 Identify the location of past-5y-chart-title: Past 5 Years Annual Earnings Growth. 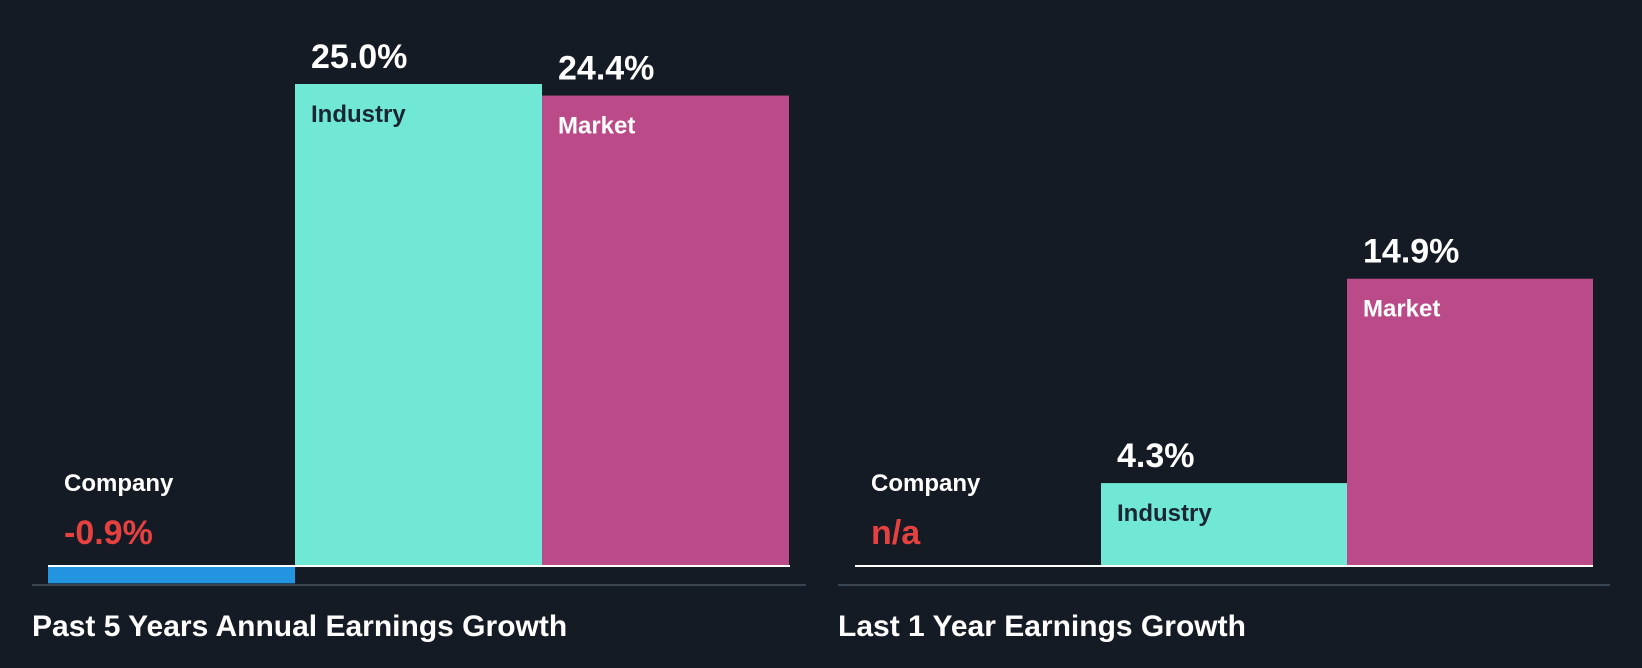
(299, 626).